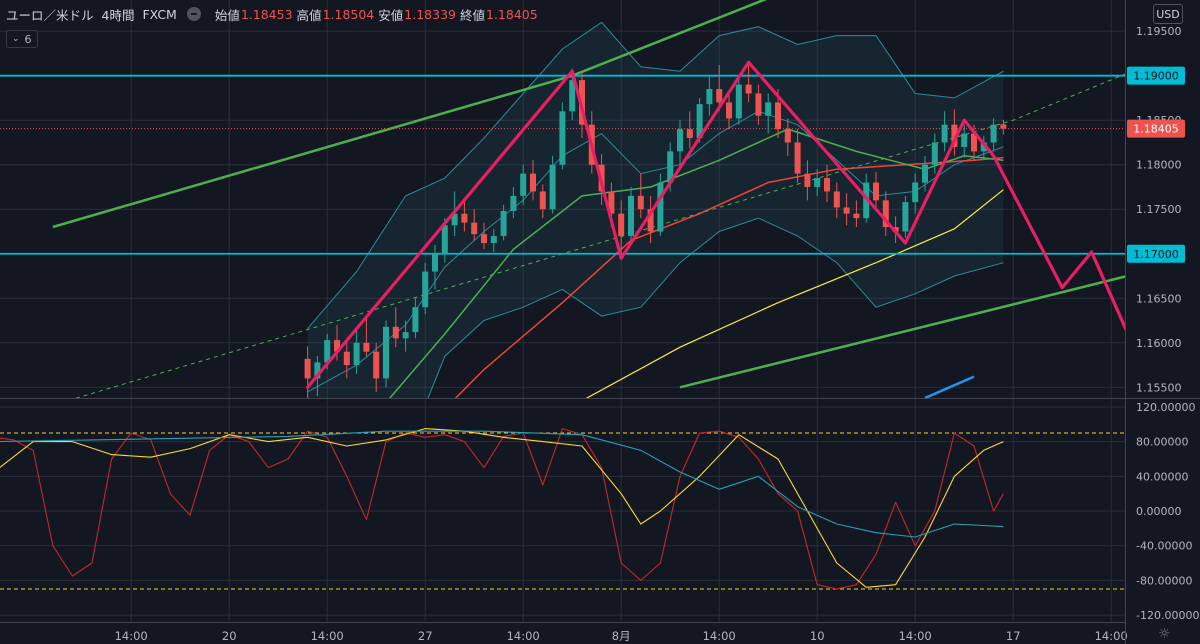  I want to click on ohlc-high-label: 高値, so click(309, 15).